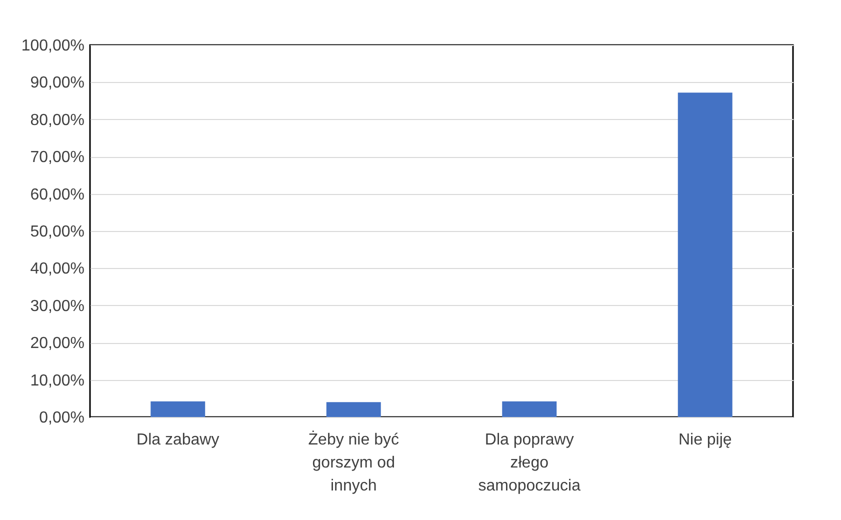  I want to click on y-tick-label: 10,00%, so click(57, 381).